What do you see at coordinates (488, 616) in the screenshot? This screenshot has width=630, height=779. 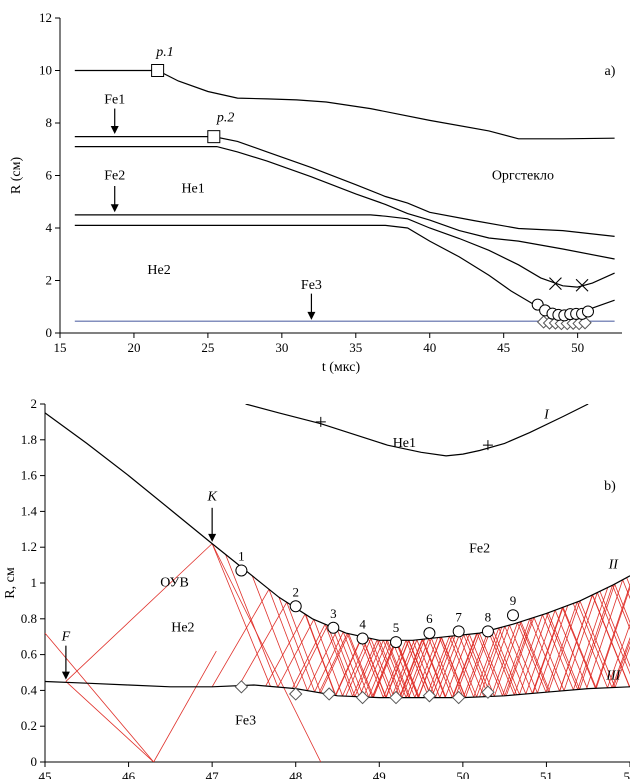 I see `circle-marker-label: 8` at bounding box center [488, 616].